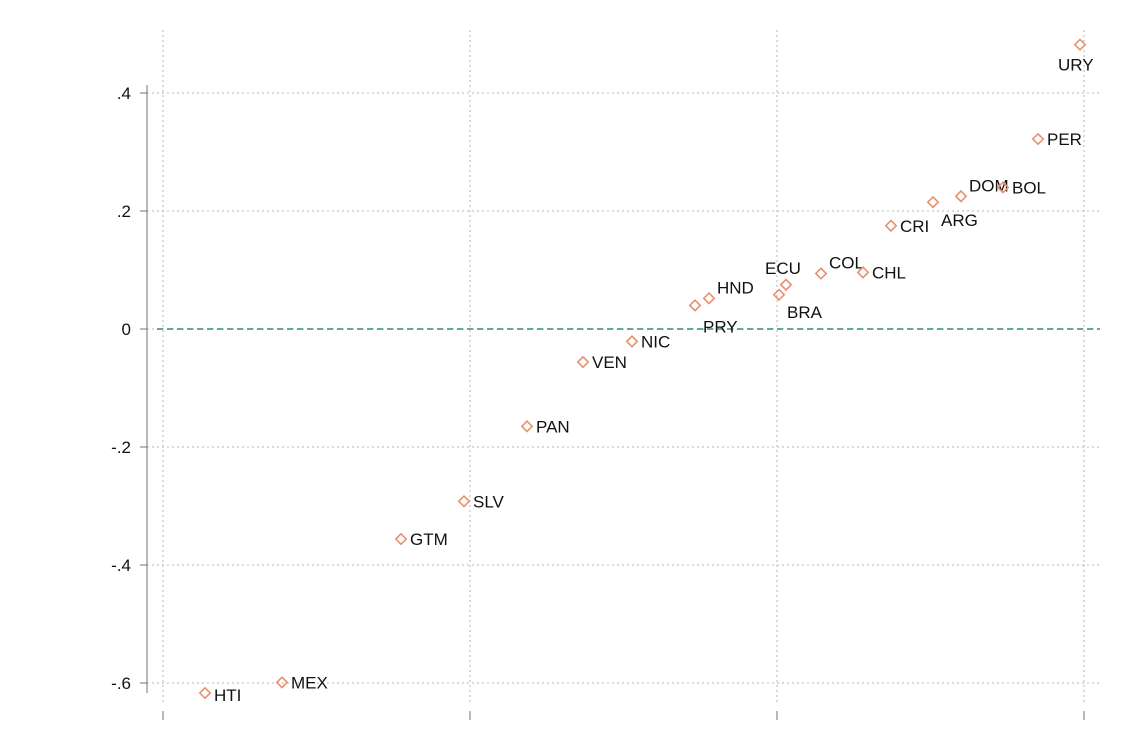  I want to click on y-tick-label: -.2, so click(121, 447).